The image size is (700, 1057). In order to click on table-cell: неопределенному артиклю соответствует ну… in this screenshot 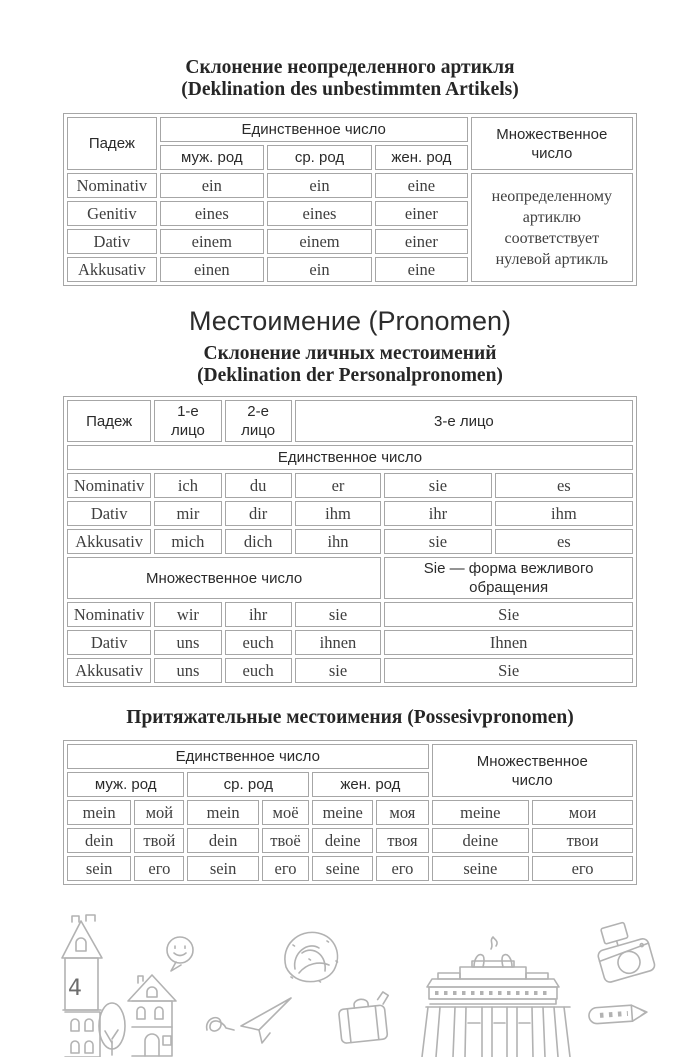, I will do `click(551, 227)`.